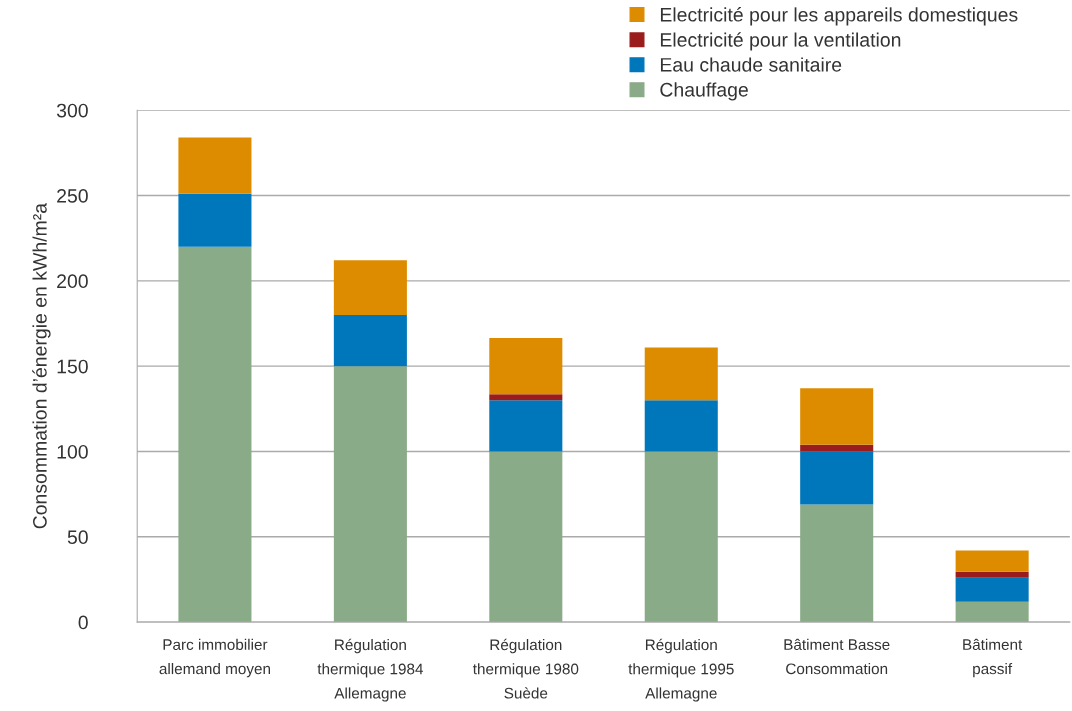 This screenshot has height=711, width=1072. What do you see at coordinates (214, 658) in the screenshot?
I see `x-tick-label: Parc immobilier allemand moyen` at bounding box center [214, 658].